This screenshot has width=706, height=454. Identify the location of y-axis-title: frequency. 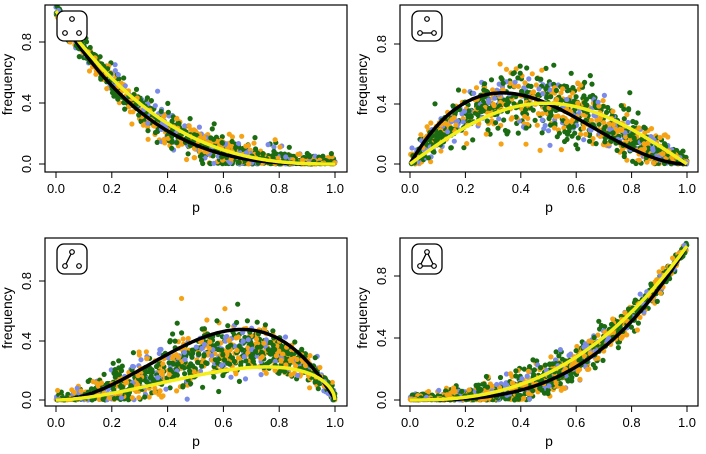
(362, 317).